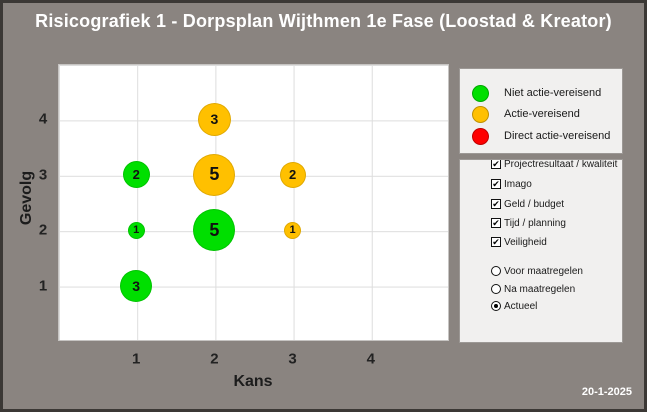  I want to click on legend-item-actie: Actie-vereisend, so click(541, 115).